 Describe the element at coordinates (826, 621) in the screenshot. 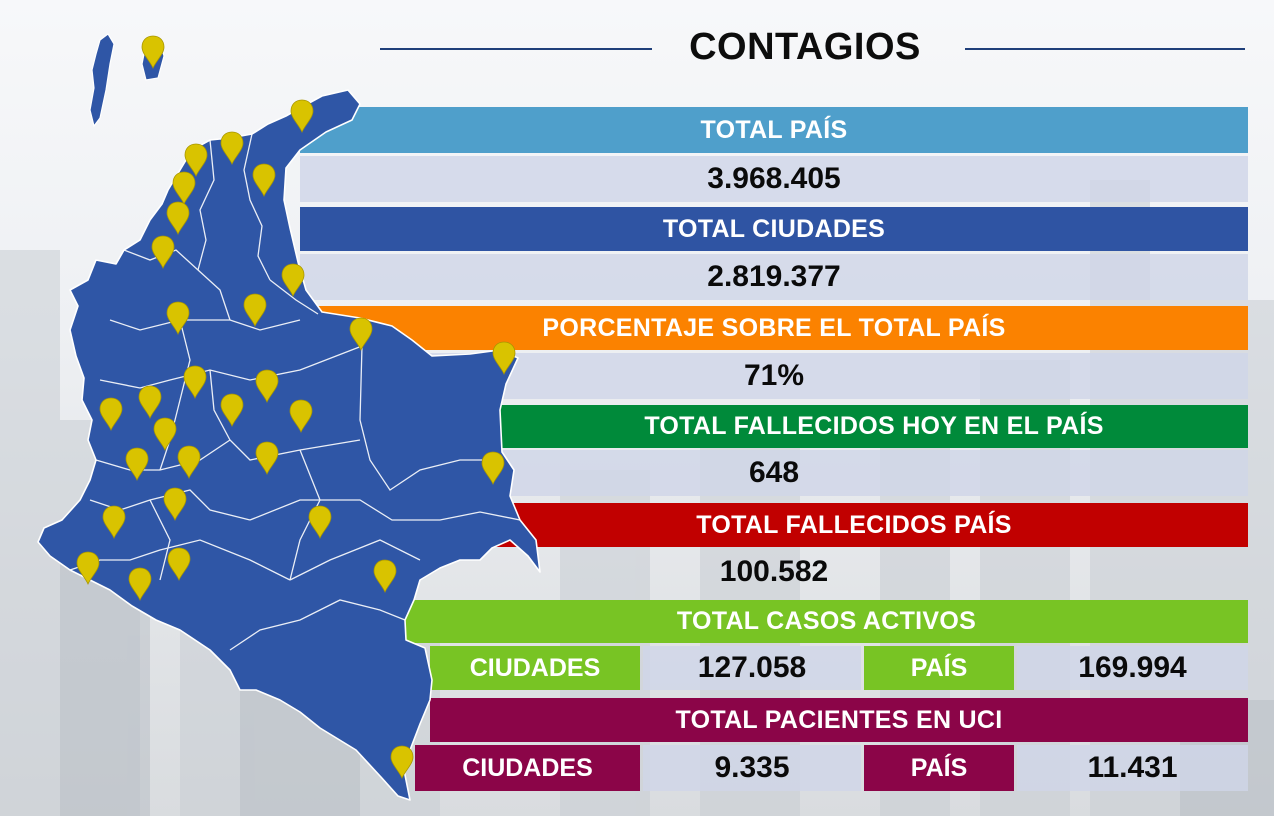

I see `casos-activos-header: TOTAL CASOS ACTIVOS` at that location.